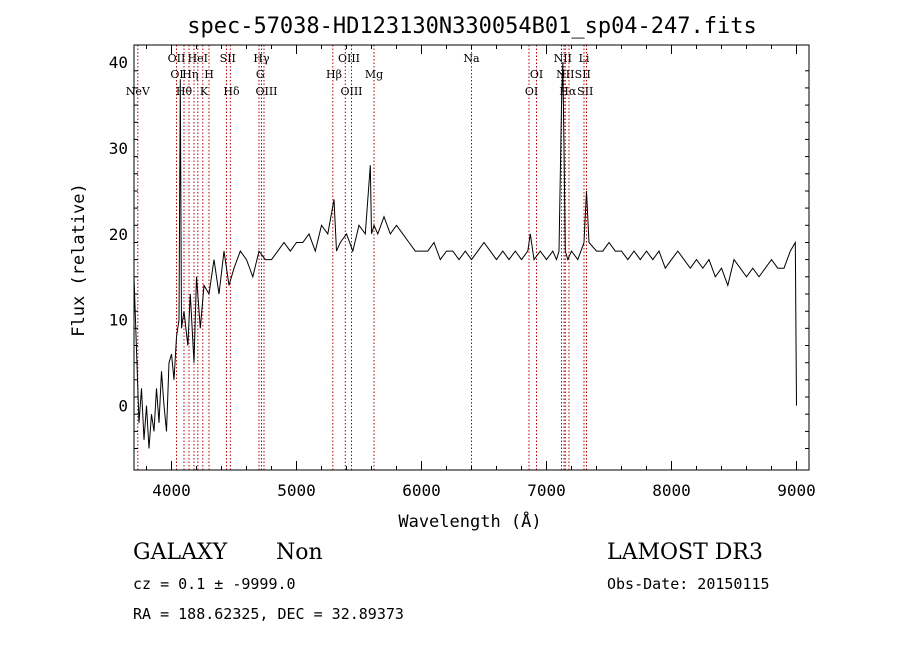 This screenshot has height=649, width=900. I want to click on line-label: Hγ, so click(261, 58).